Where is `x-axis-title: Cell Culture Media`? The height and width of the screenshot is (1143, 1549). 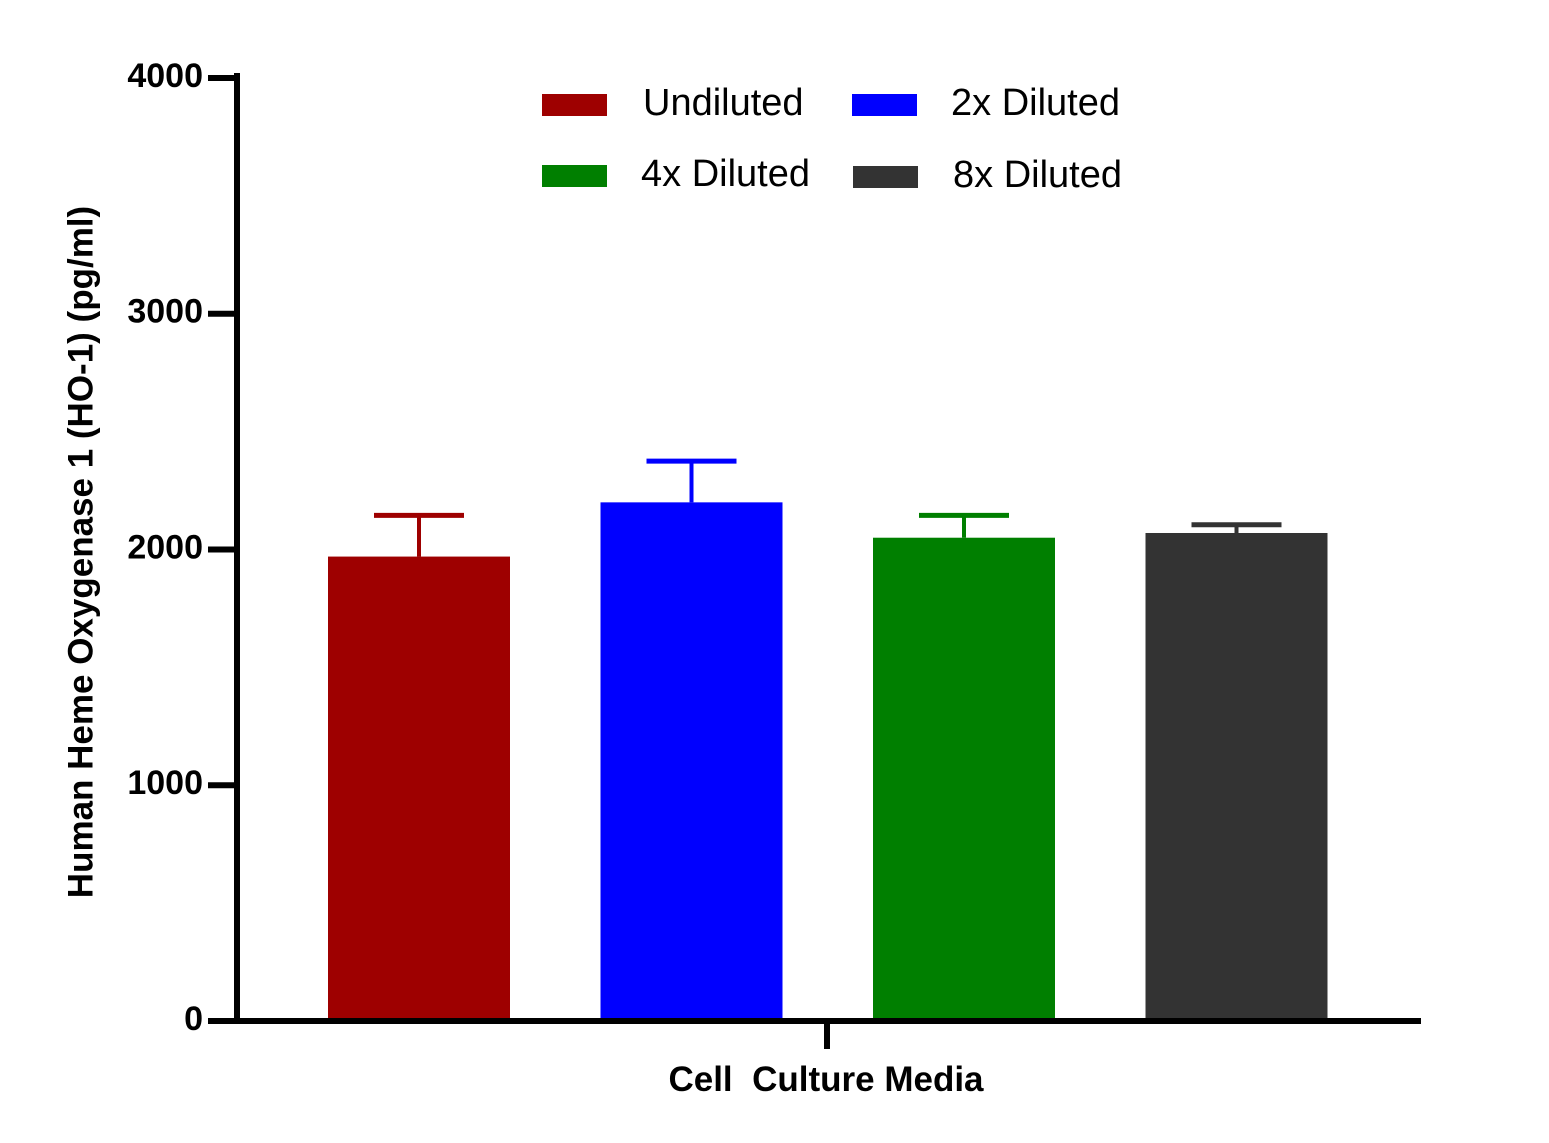 x-axis-title: Cell Culture Media is located at coordinates (826, 1079).